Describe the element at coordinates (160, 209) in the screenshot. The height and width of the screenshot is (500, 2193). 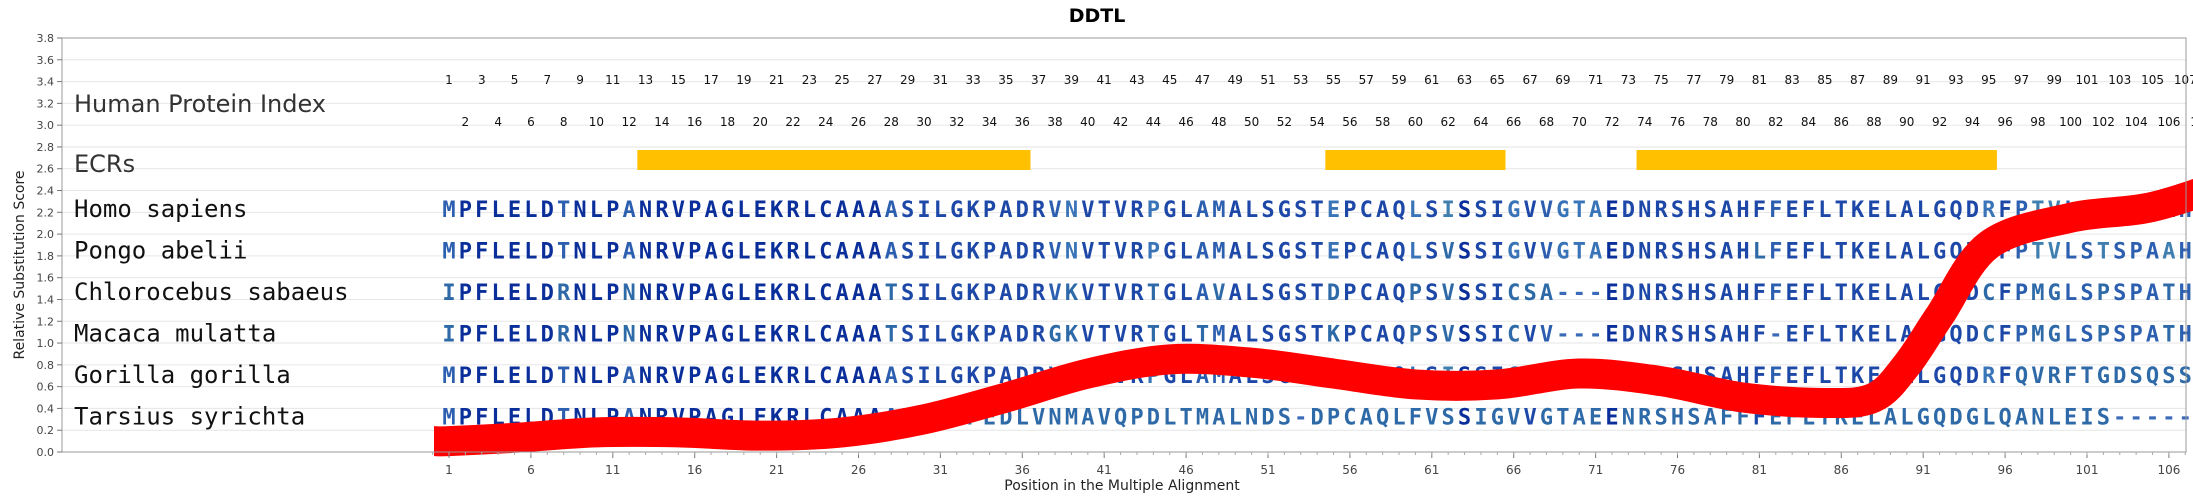
I see `species-name: Homo sapiens` at that location.